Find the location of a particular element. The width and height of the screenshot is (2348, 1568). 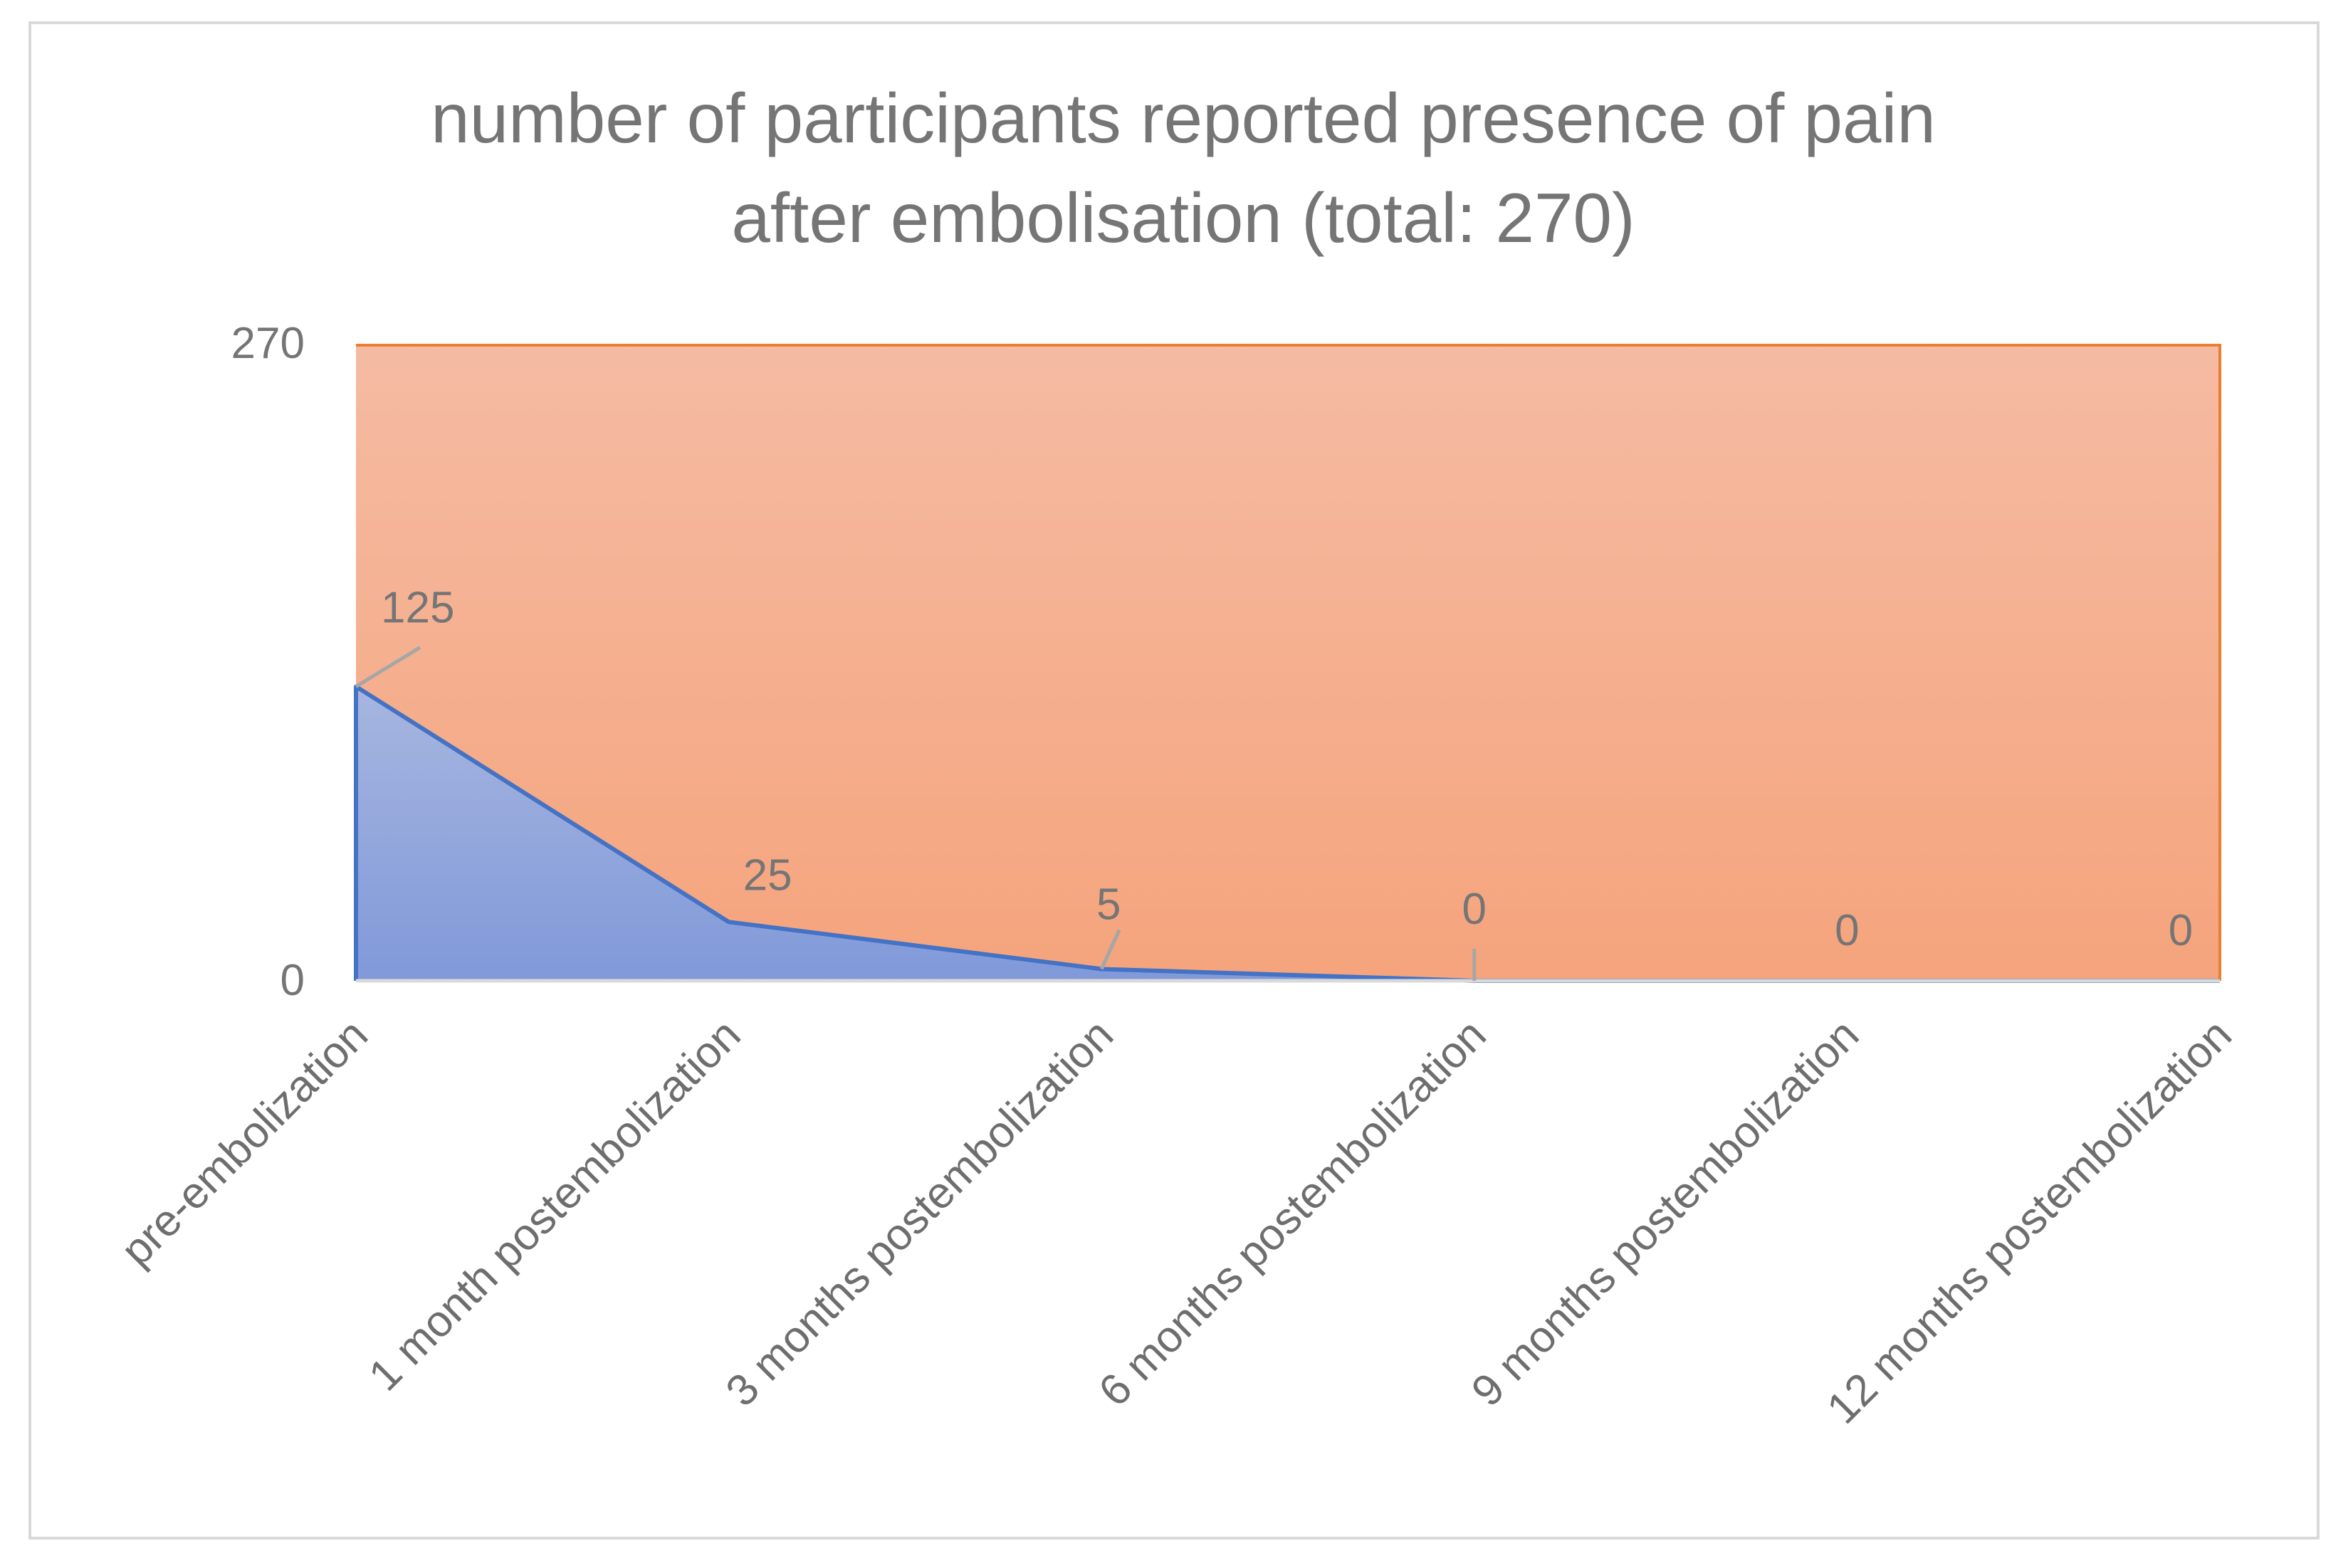

pain-area is located at coordinates (1288, 834).